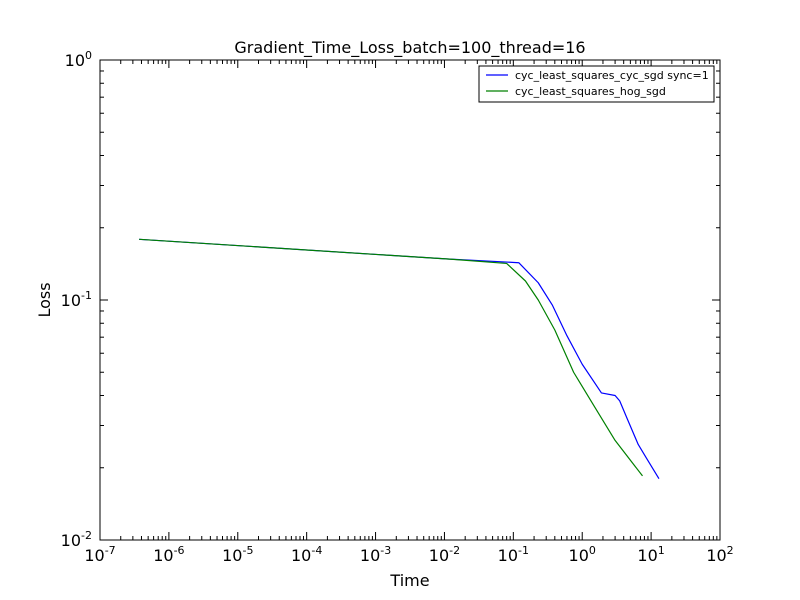 The image size is (800, 600). I want to click on x-tick-label: 10², so click(719, 554).